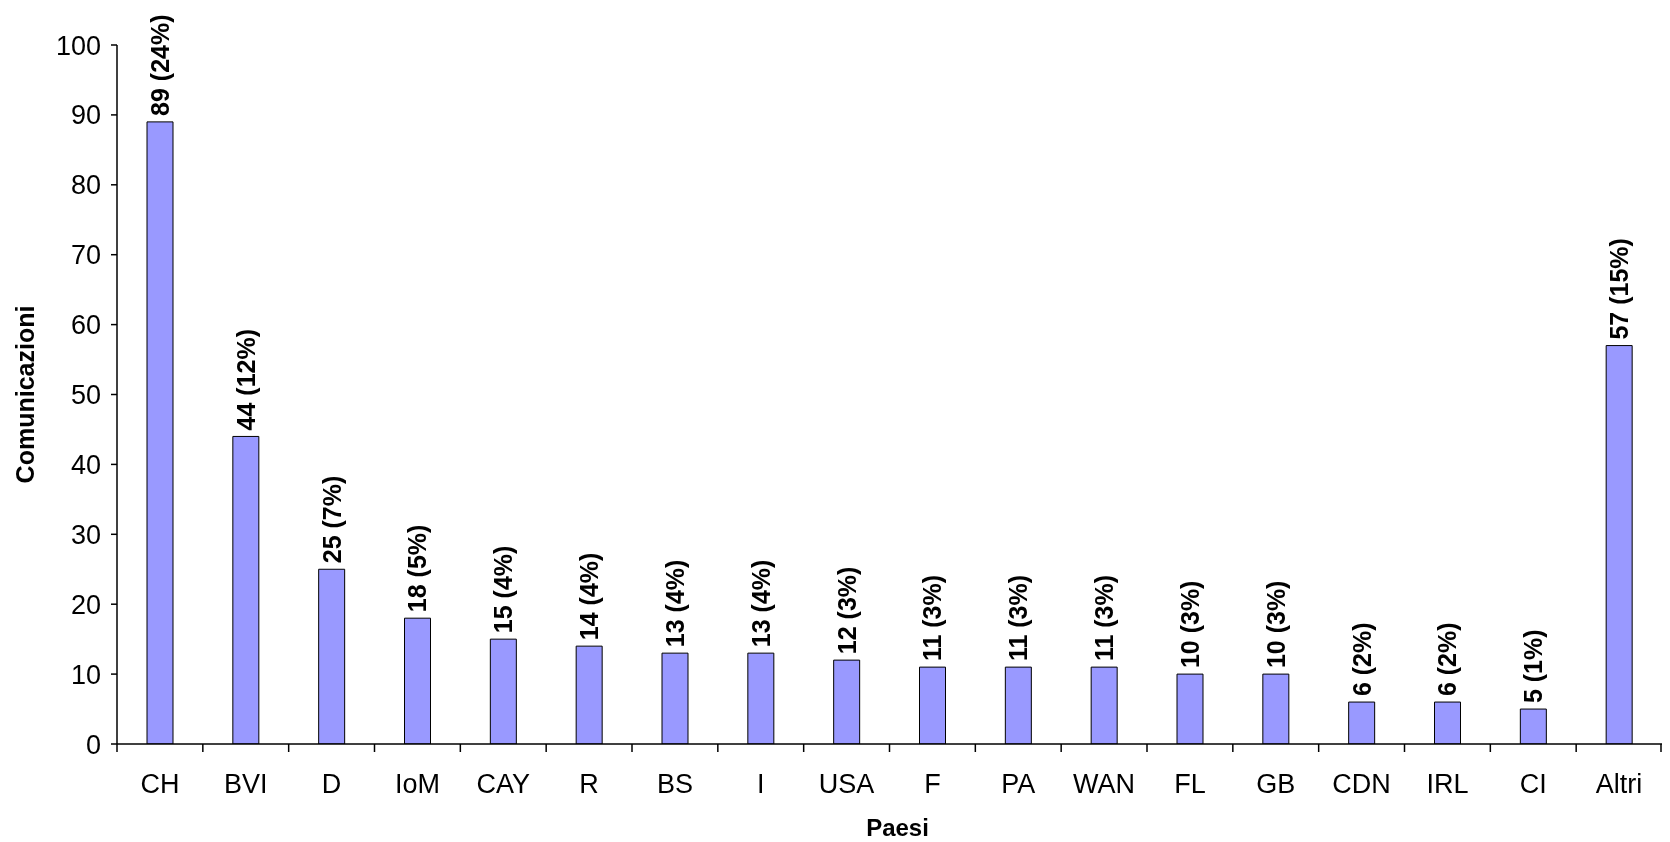  What do you see at coordinates (93, 744) in the screenshot?
I see `y-tick-label: 0` at bounding box center [93, 744].